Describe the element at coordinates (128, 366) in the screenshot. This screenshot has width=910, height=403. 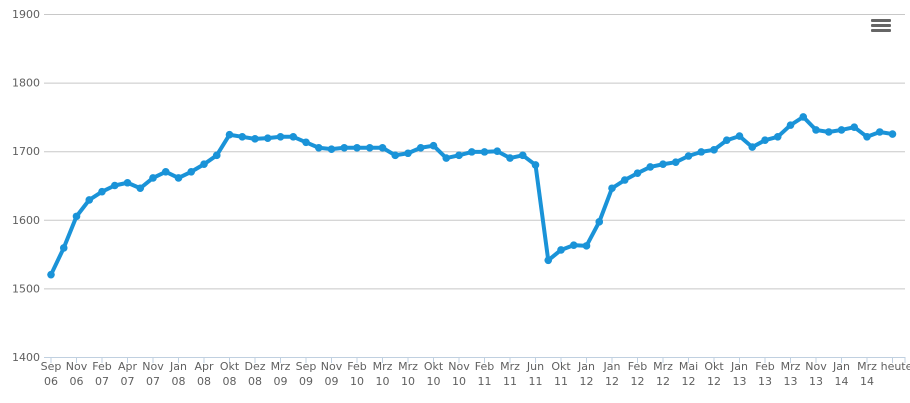
I see `x-tick-label-month: Apr` at that location.